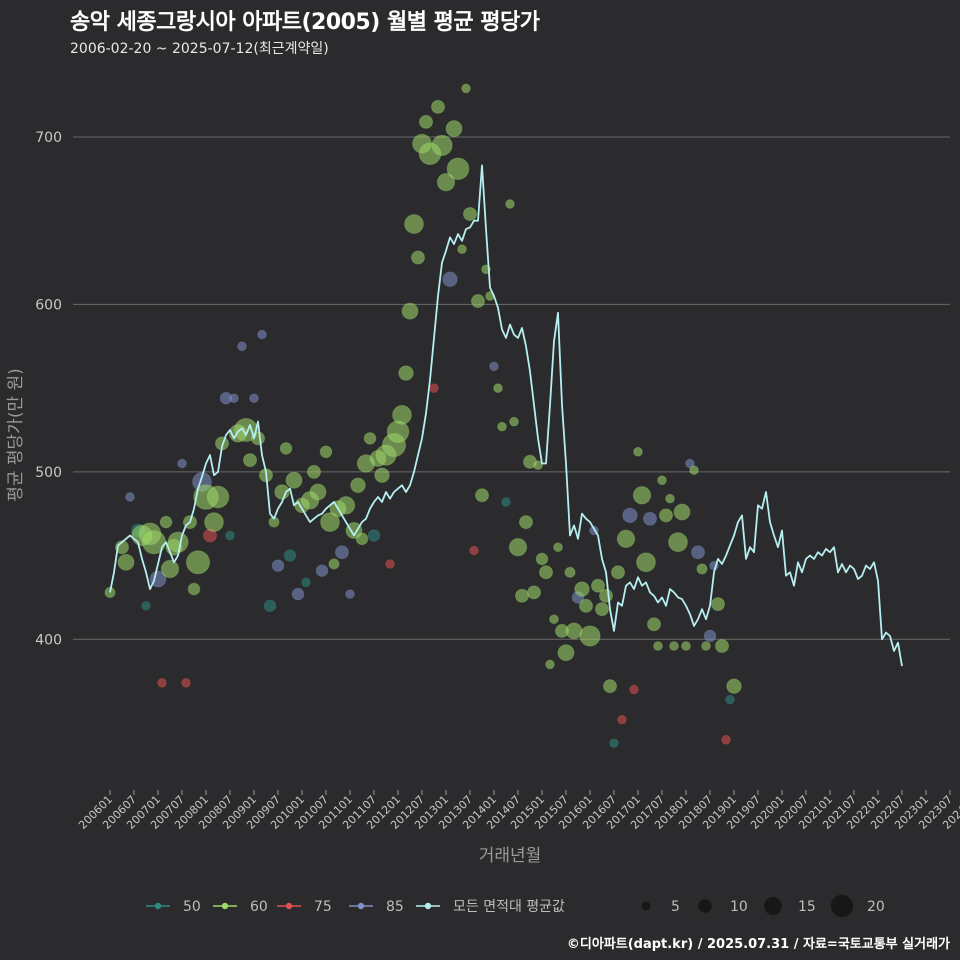 The height and width of the screenshot is (960, 960). What do you see at coordinates (857, 906) in the screenshot?
I see `legend-size-item: 20` at bounding box center [857, 906].